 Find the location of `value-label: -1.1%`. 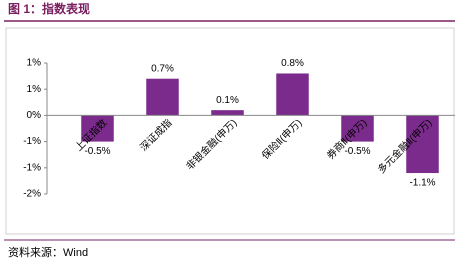

value-label: -1.1% is located at coordinates (422, 183).